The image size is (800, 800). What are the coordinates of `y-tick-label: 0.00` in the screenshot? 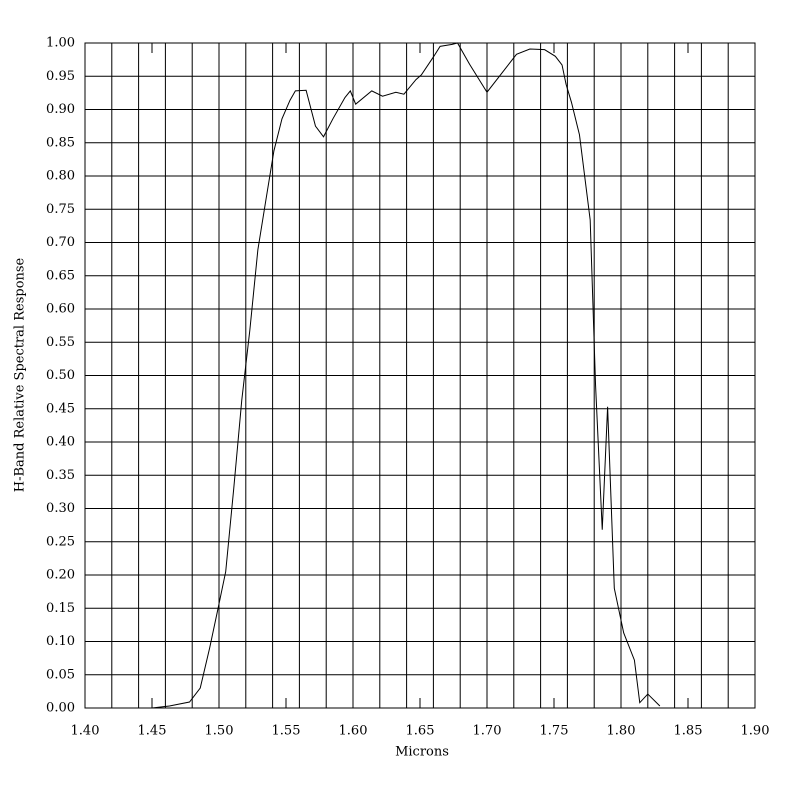 It's located at (60, 708).